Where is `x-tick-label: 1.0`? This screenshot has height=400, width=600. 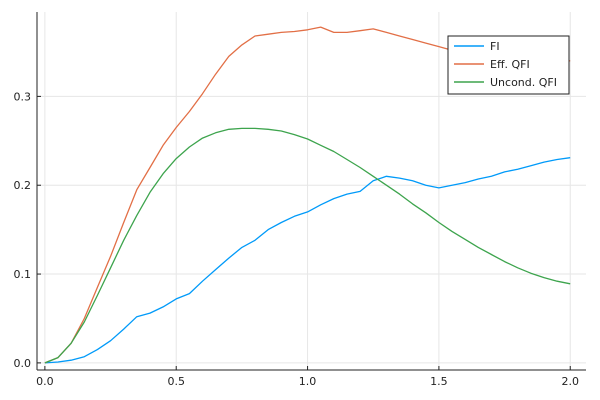
x-tick-label: 1.0 is located at coordinates (308, 381).